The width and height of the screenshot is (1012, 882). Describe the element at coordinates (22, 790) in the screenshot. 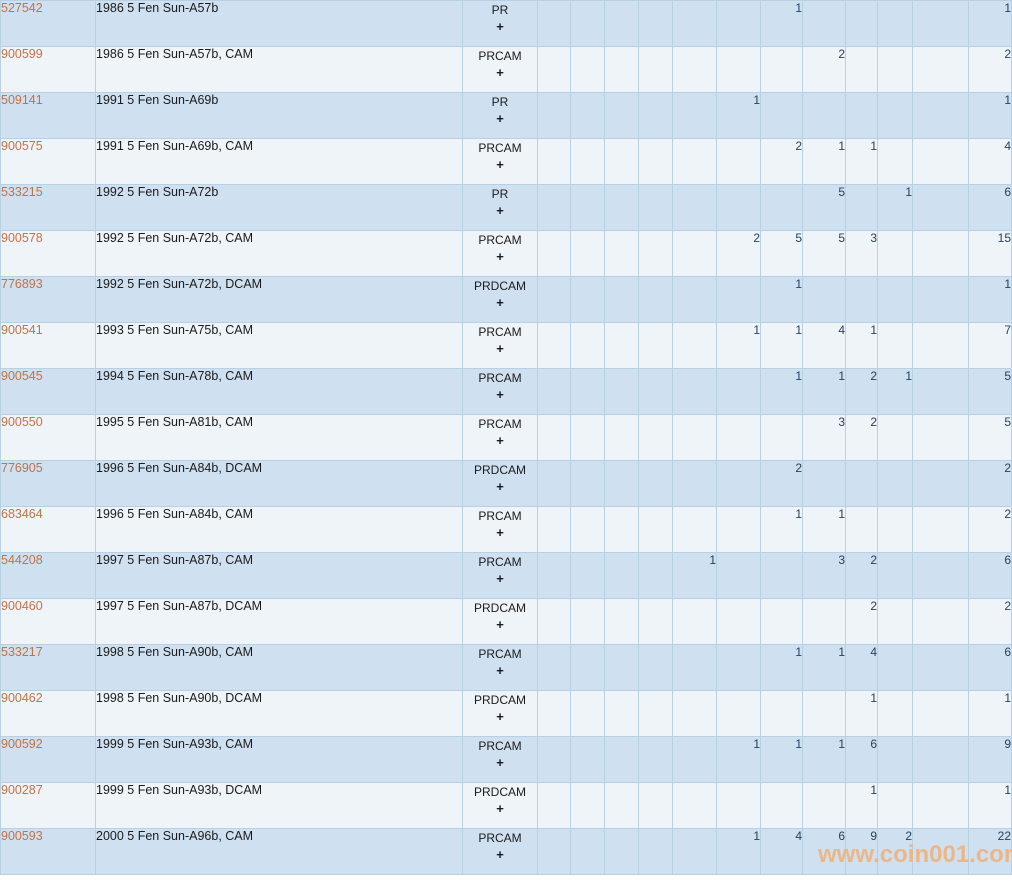

I see `certification-id-link: 900287` at that location.